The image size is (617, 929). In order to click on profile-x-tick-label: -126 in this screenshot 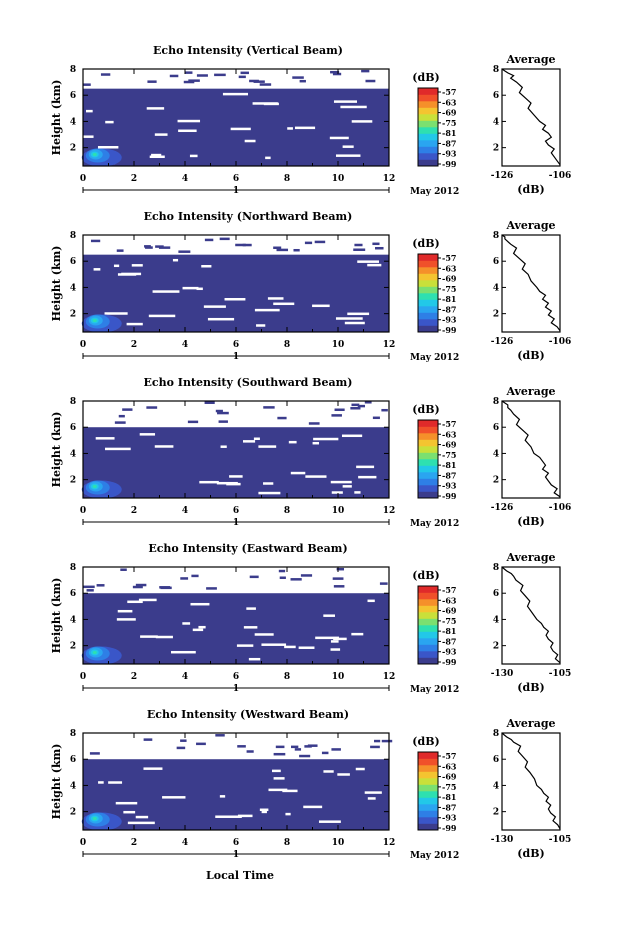, I will do `click(502, 342)`.